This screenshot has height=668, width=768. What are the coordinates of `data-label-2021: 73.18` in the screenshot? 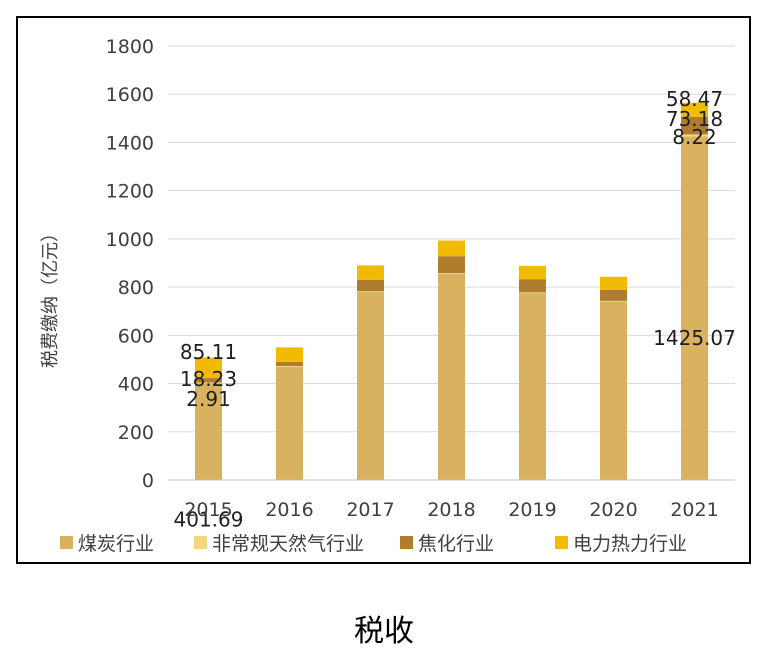 It's located at (694, 119).